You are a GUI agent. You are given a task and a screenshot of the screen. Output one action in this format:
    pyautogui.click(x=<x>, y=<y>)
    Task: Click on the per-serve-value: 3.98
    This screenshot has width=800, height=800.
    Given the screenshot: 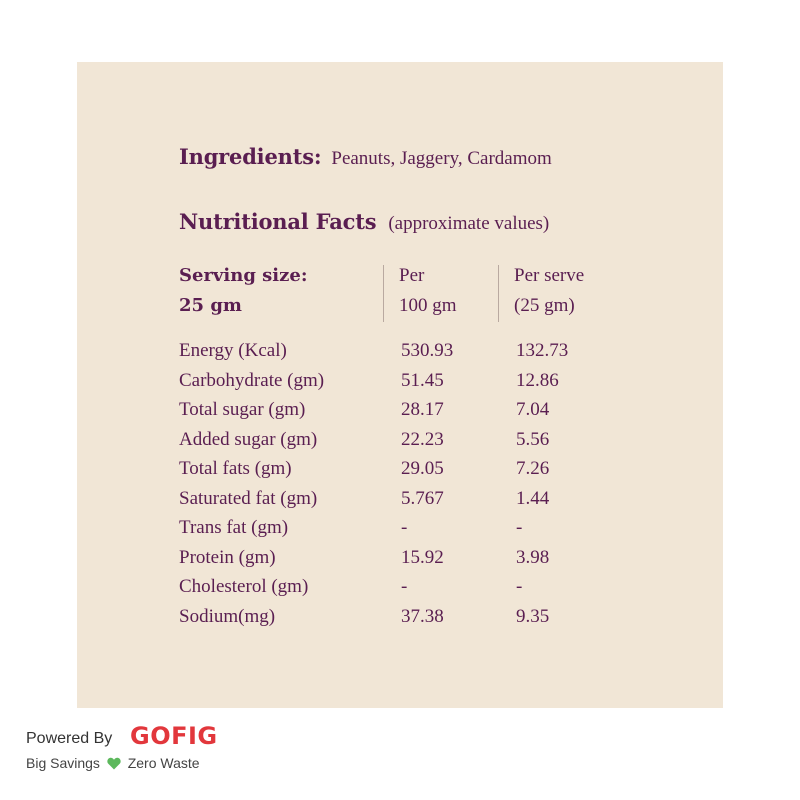 What is the action you would take?
    pyautogui.click(x=533, y=557)
    